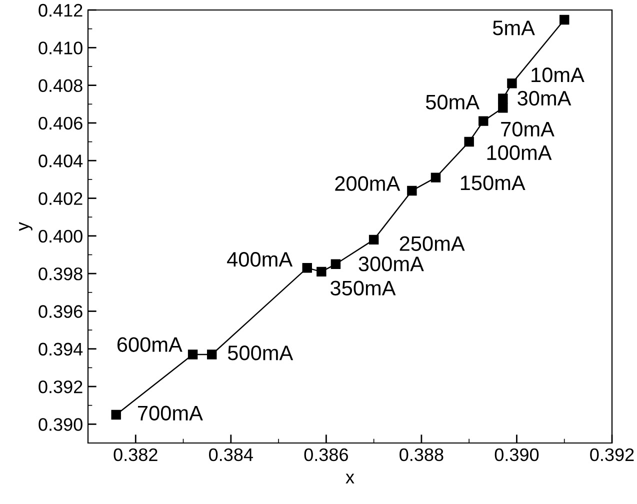  What do you see at coordinates (558, 74) in the screenshot?
I see `annotation: 10mA` at bounding box center [558, 74].